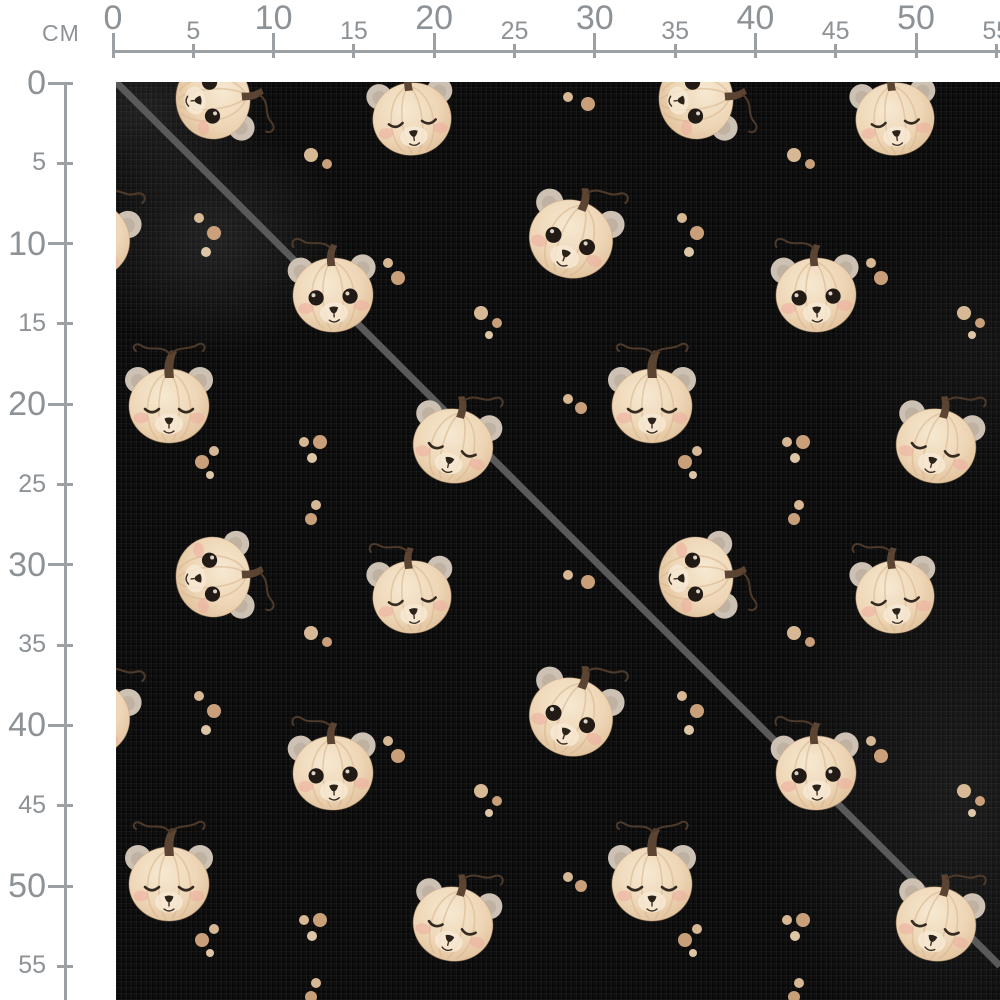  What do you see at coordinates (193, 31) in the screenshot?
I see `ruler-top-label: 5` at bounding box center [193, 31].